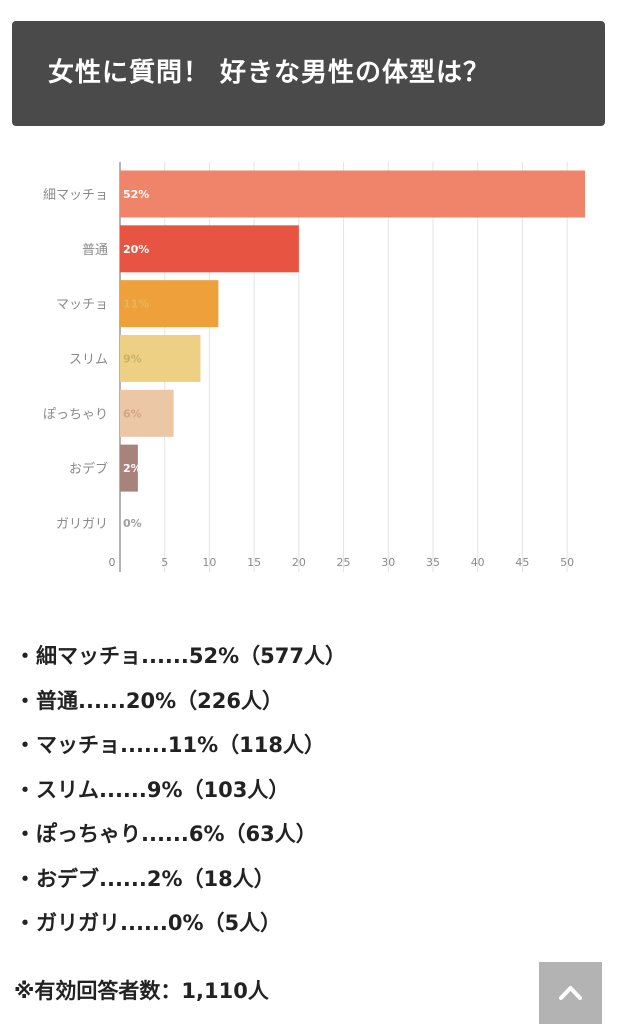 This screenshot has width=618, height=1024. I want to click on category-label: ガリガリ, so click(82, 524).